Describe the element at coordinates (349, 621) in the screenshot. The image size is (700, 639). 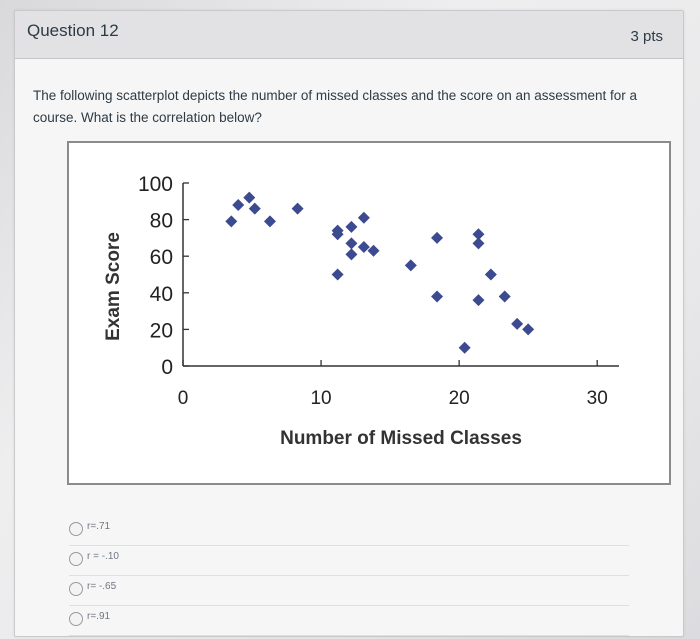
I see `answer-option-4: r=.91` at that location.